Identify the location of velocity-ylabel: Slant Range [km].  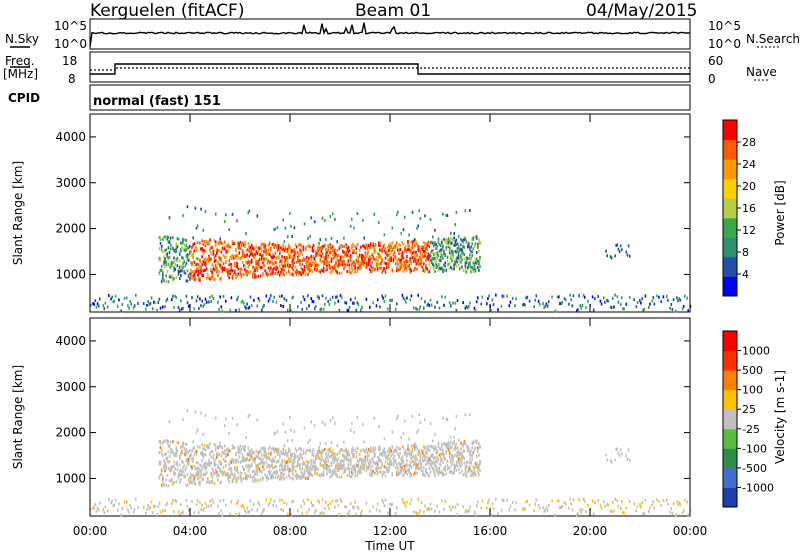
(18, 417).